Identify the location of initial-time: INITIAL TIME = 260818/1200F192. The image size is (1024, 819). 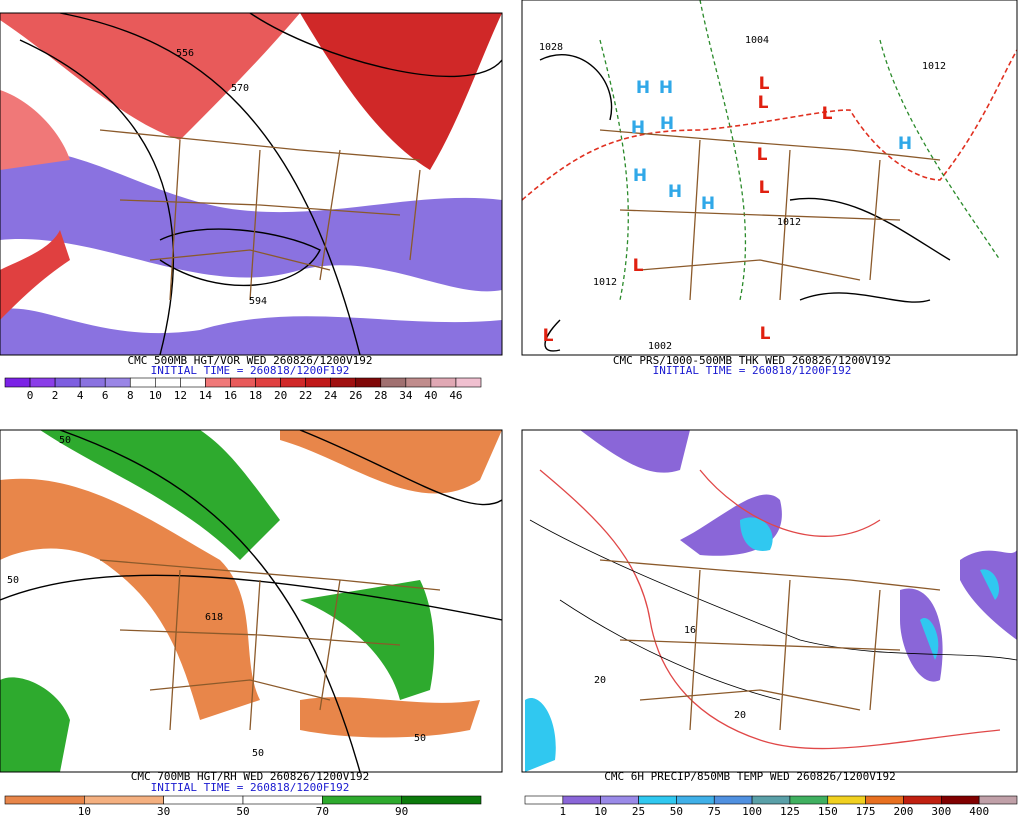
(250, 370).